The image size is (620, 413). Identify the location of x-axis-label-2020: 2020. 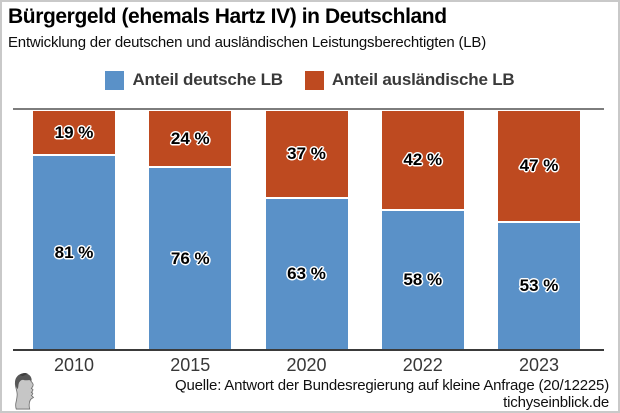
(306, 365).